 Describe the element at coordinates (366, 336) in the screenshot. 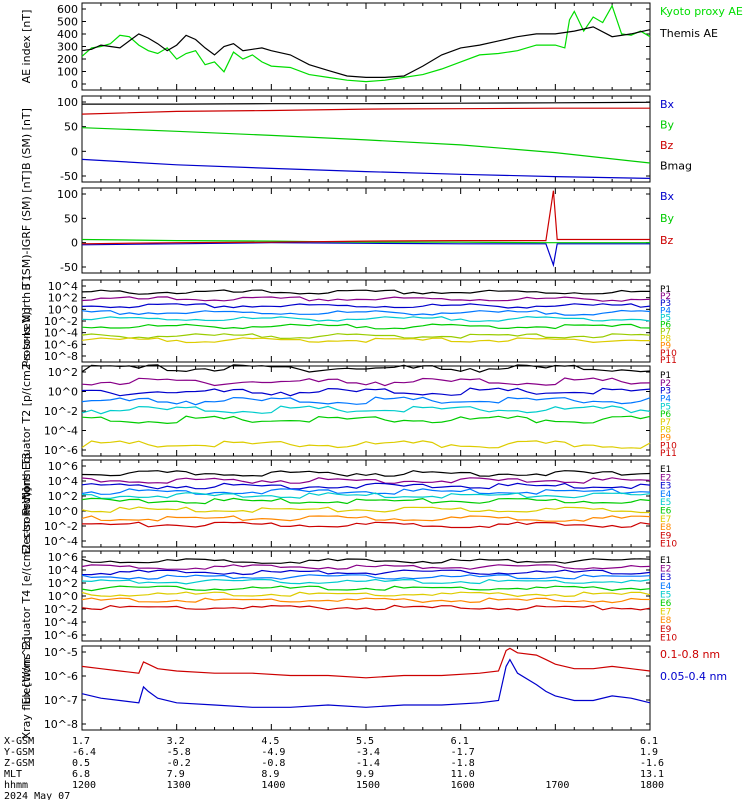

I see `series-line-p7` at that location.